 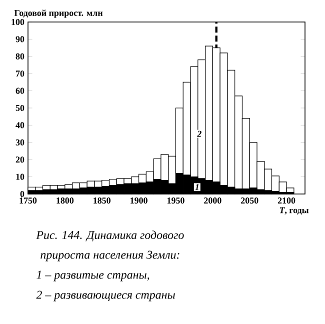 I want to click on text: 2 – развивающиеся страны, so click(x=105, y=296).